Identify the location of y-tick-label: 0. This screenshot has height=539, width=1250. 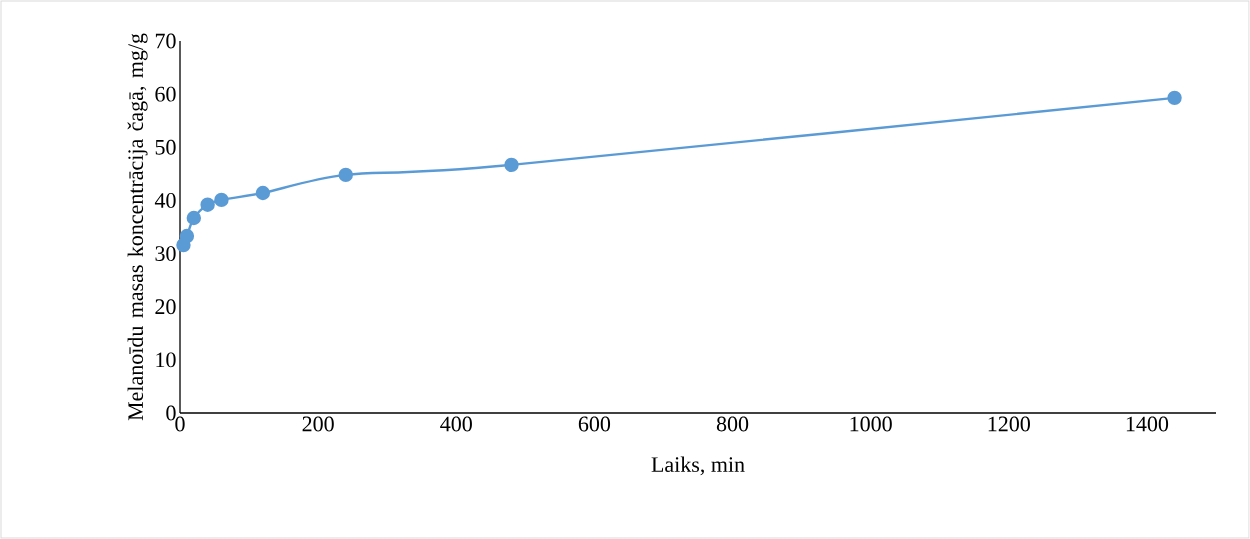
(171, 413).